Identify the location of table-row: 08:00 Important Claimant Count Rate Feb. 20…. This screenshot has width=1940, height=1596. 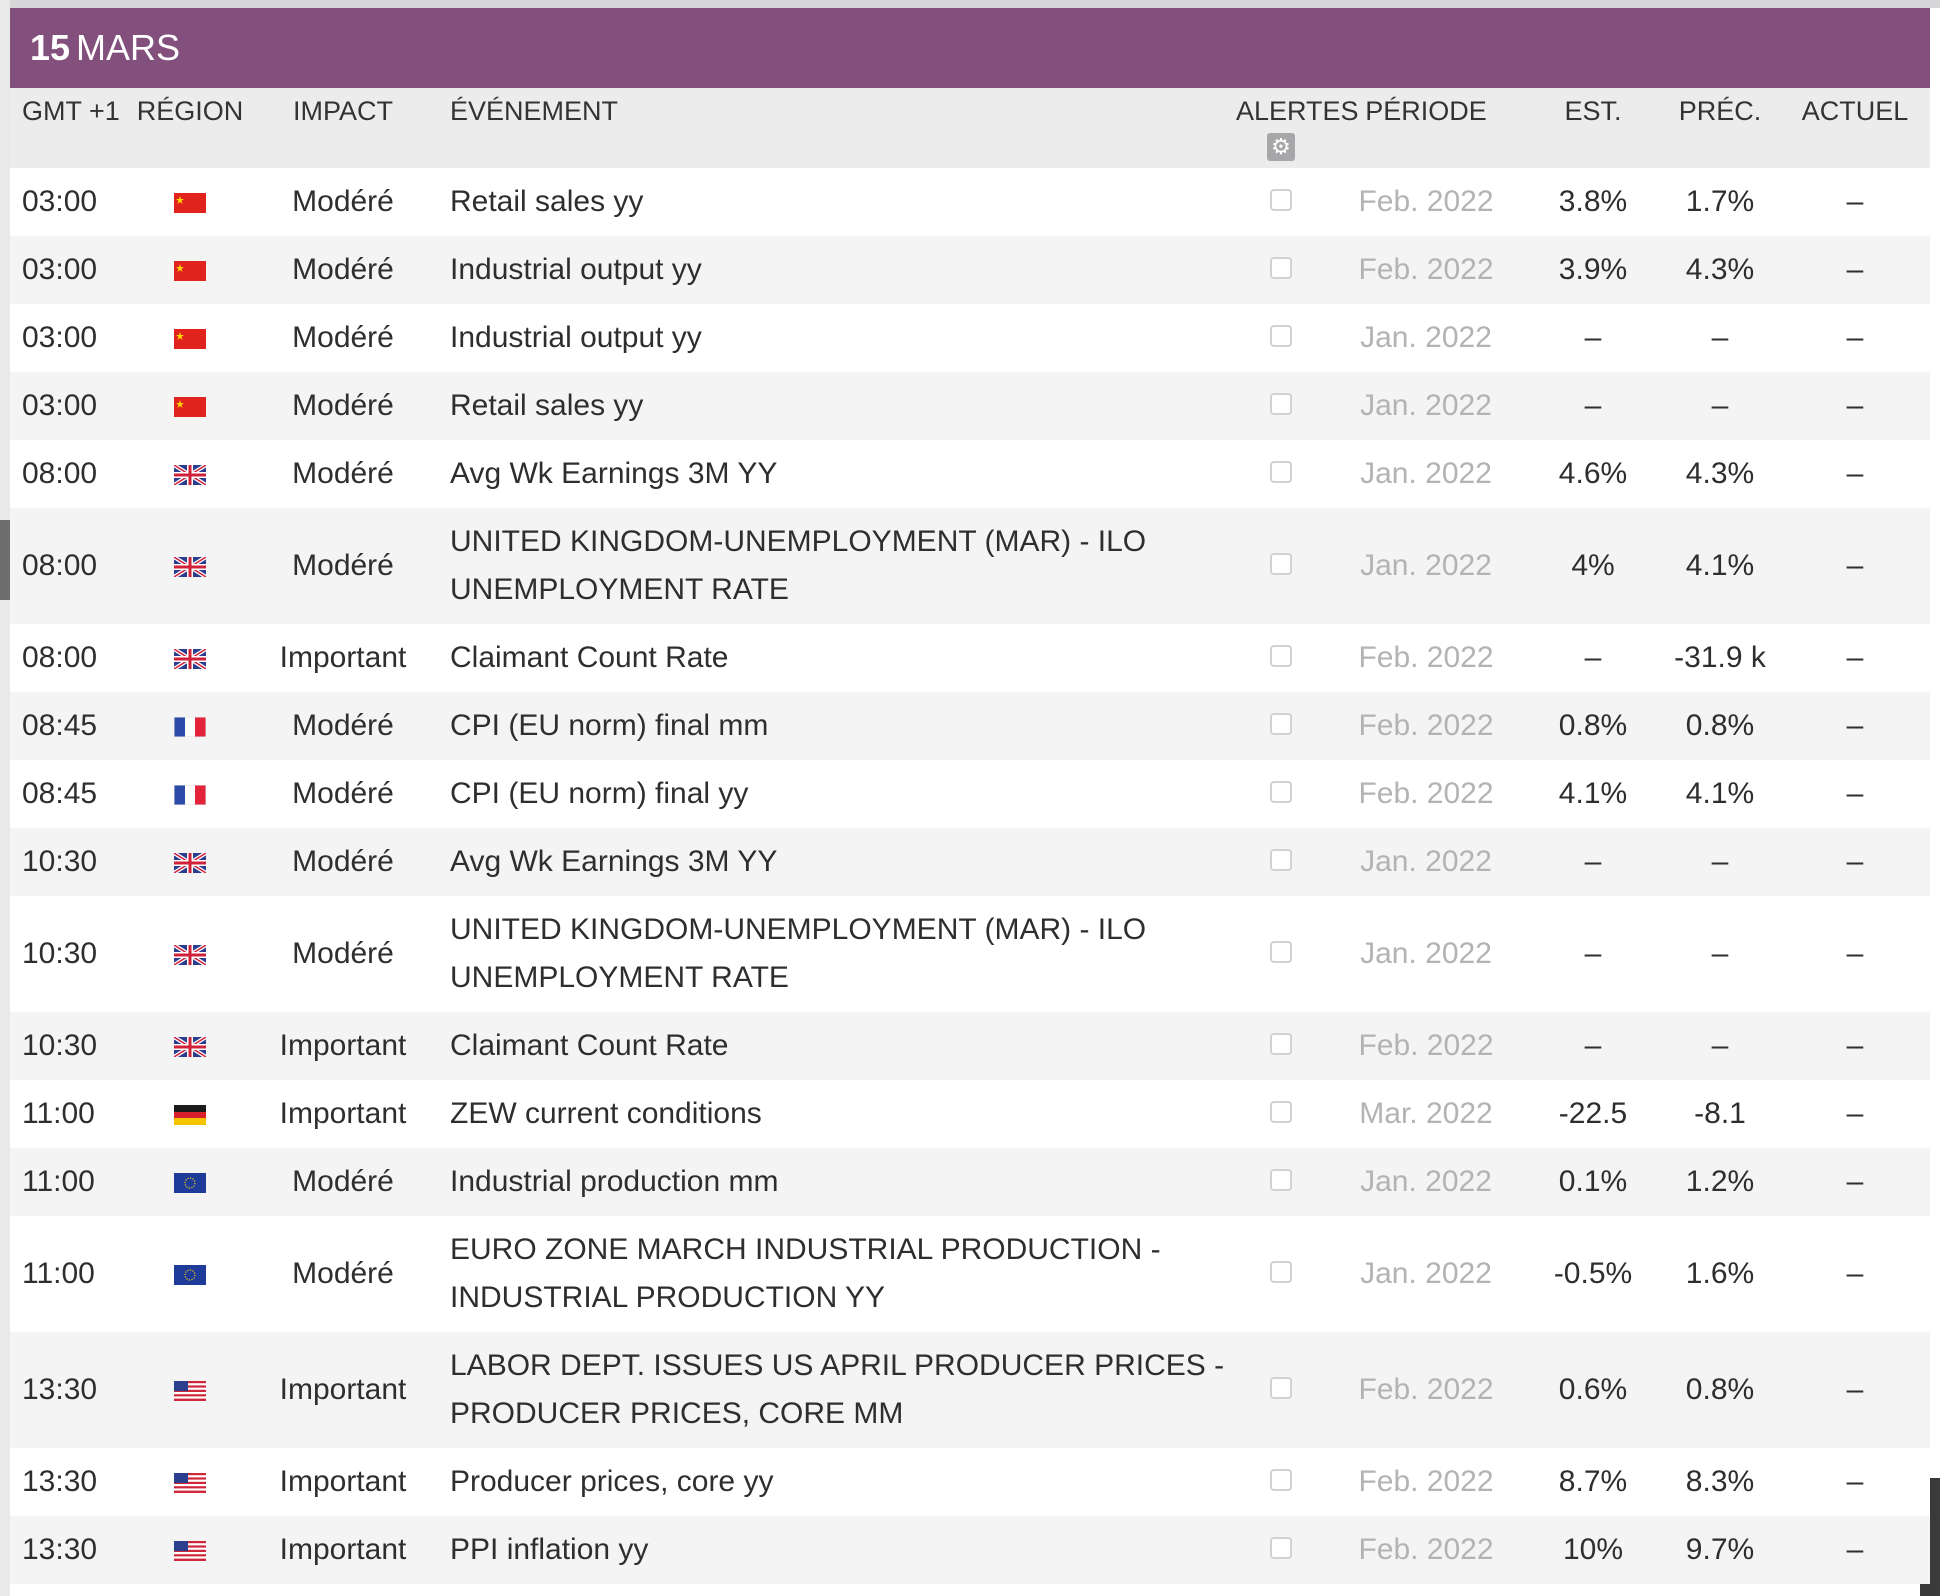
(970, 658).